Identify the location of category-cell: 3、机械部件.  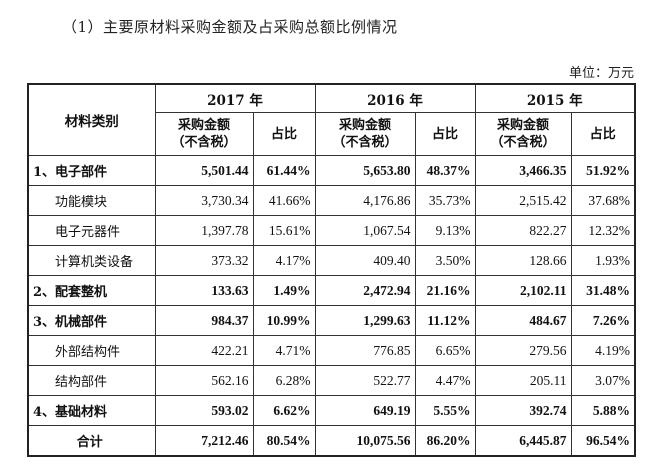
(91, 320).